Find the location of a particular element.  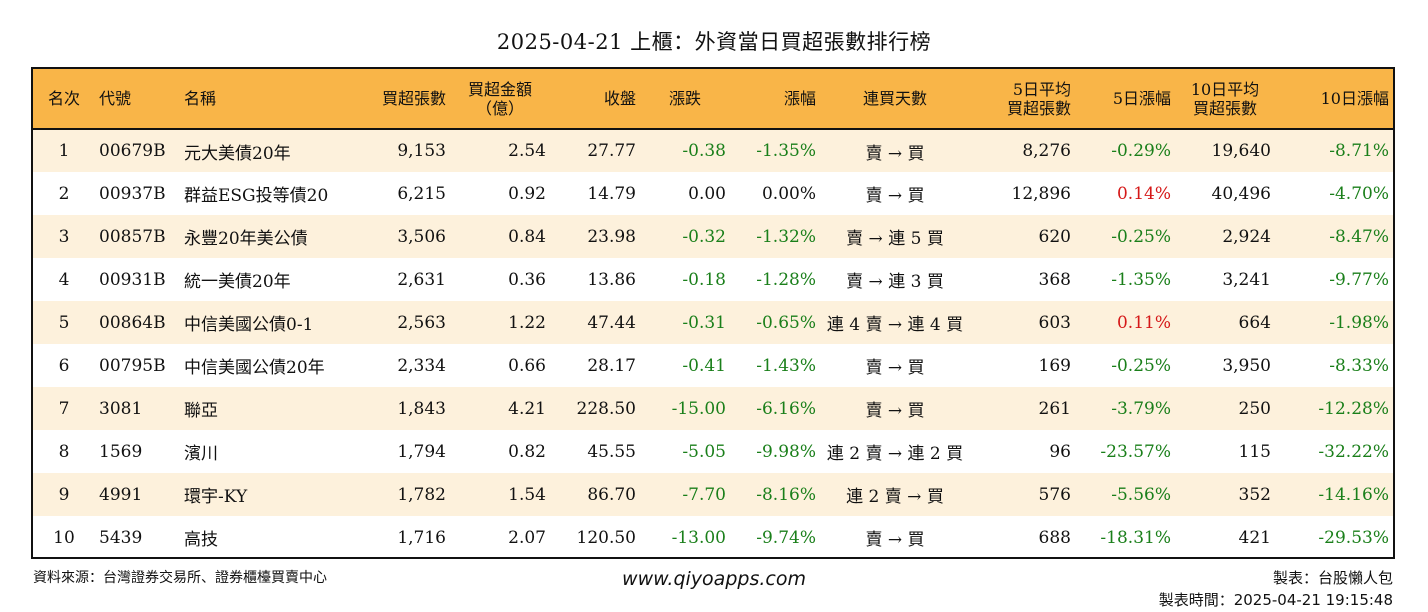

cell-chg-pct: -6.16% is located at coordinates (786, 408).